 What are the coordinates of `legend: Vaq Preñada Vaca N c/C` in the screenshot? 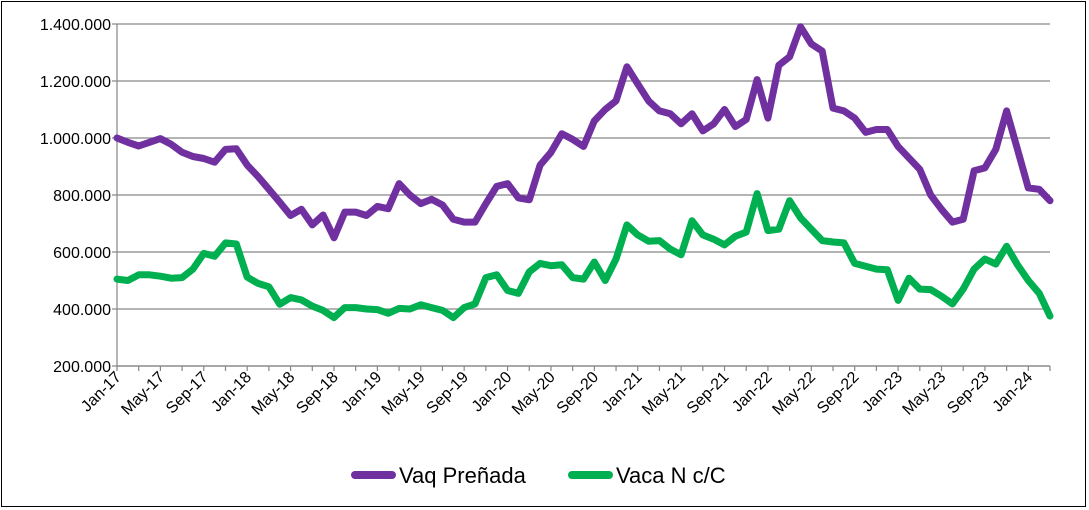 It's located at (538, 475).